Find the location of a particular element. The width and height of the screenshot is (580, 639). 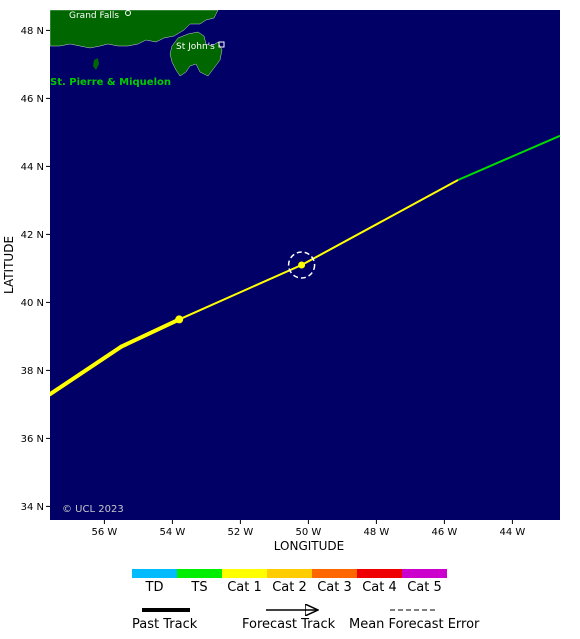

storm-markers is located at coordinates (245, 287).